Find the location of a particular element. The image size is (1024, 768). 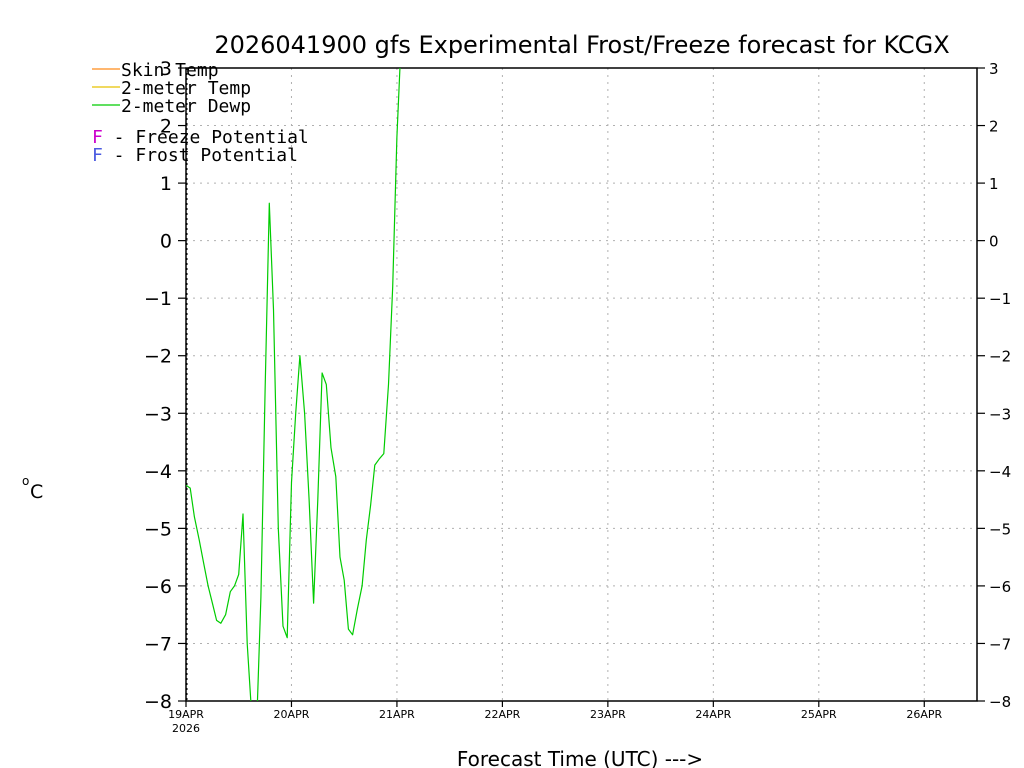

y-axis-unit: C is located at coordinates (36, 492).